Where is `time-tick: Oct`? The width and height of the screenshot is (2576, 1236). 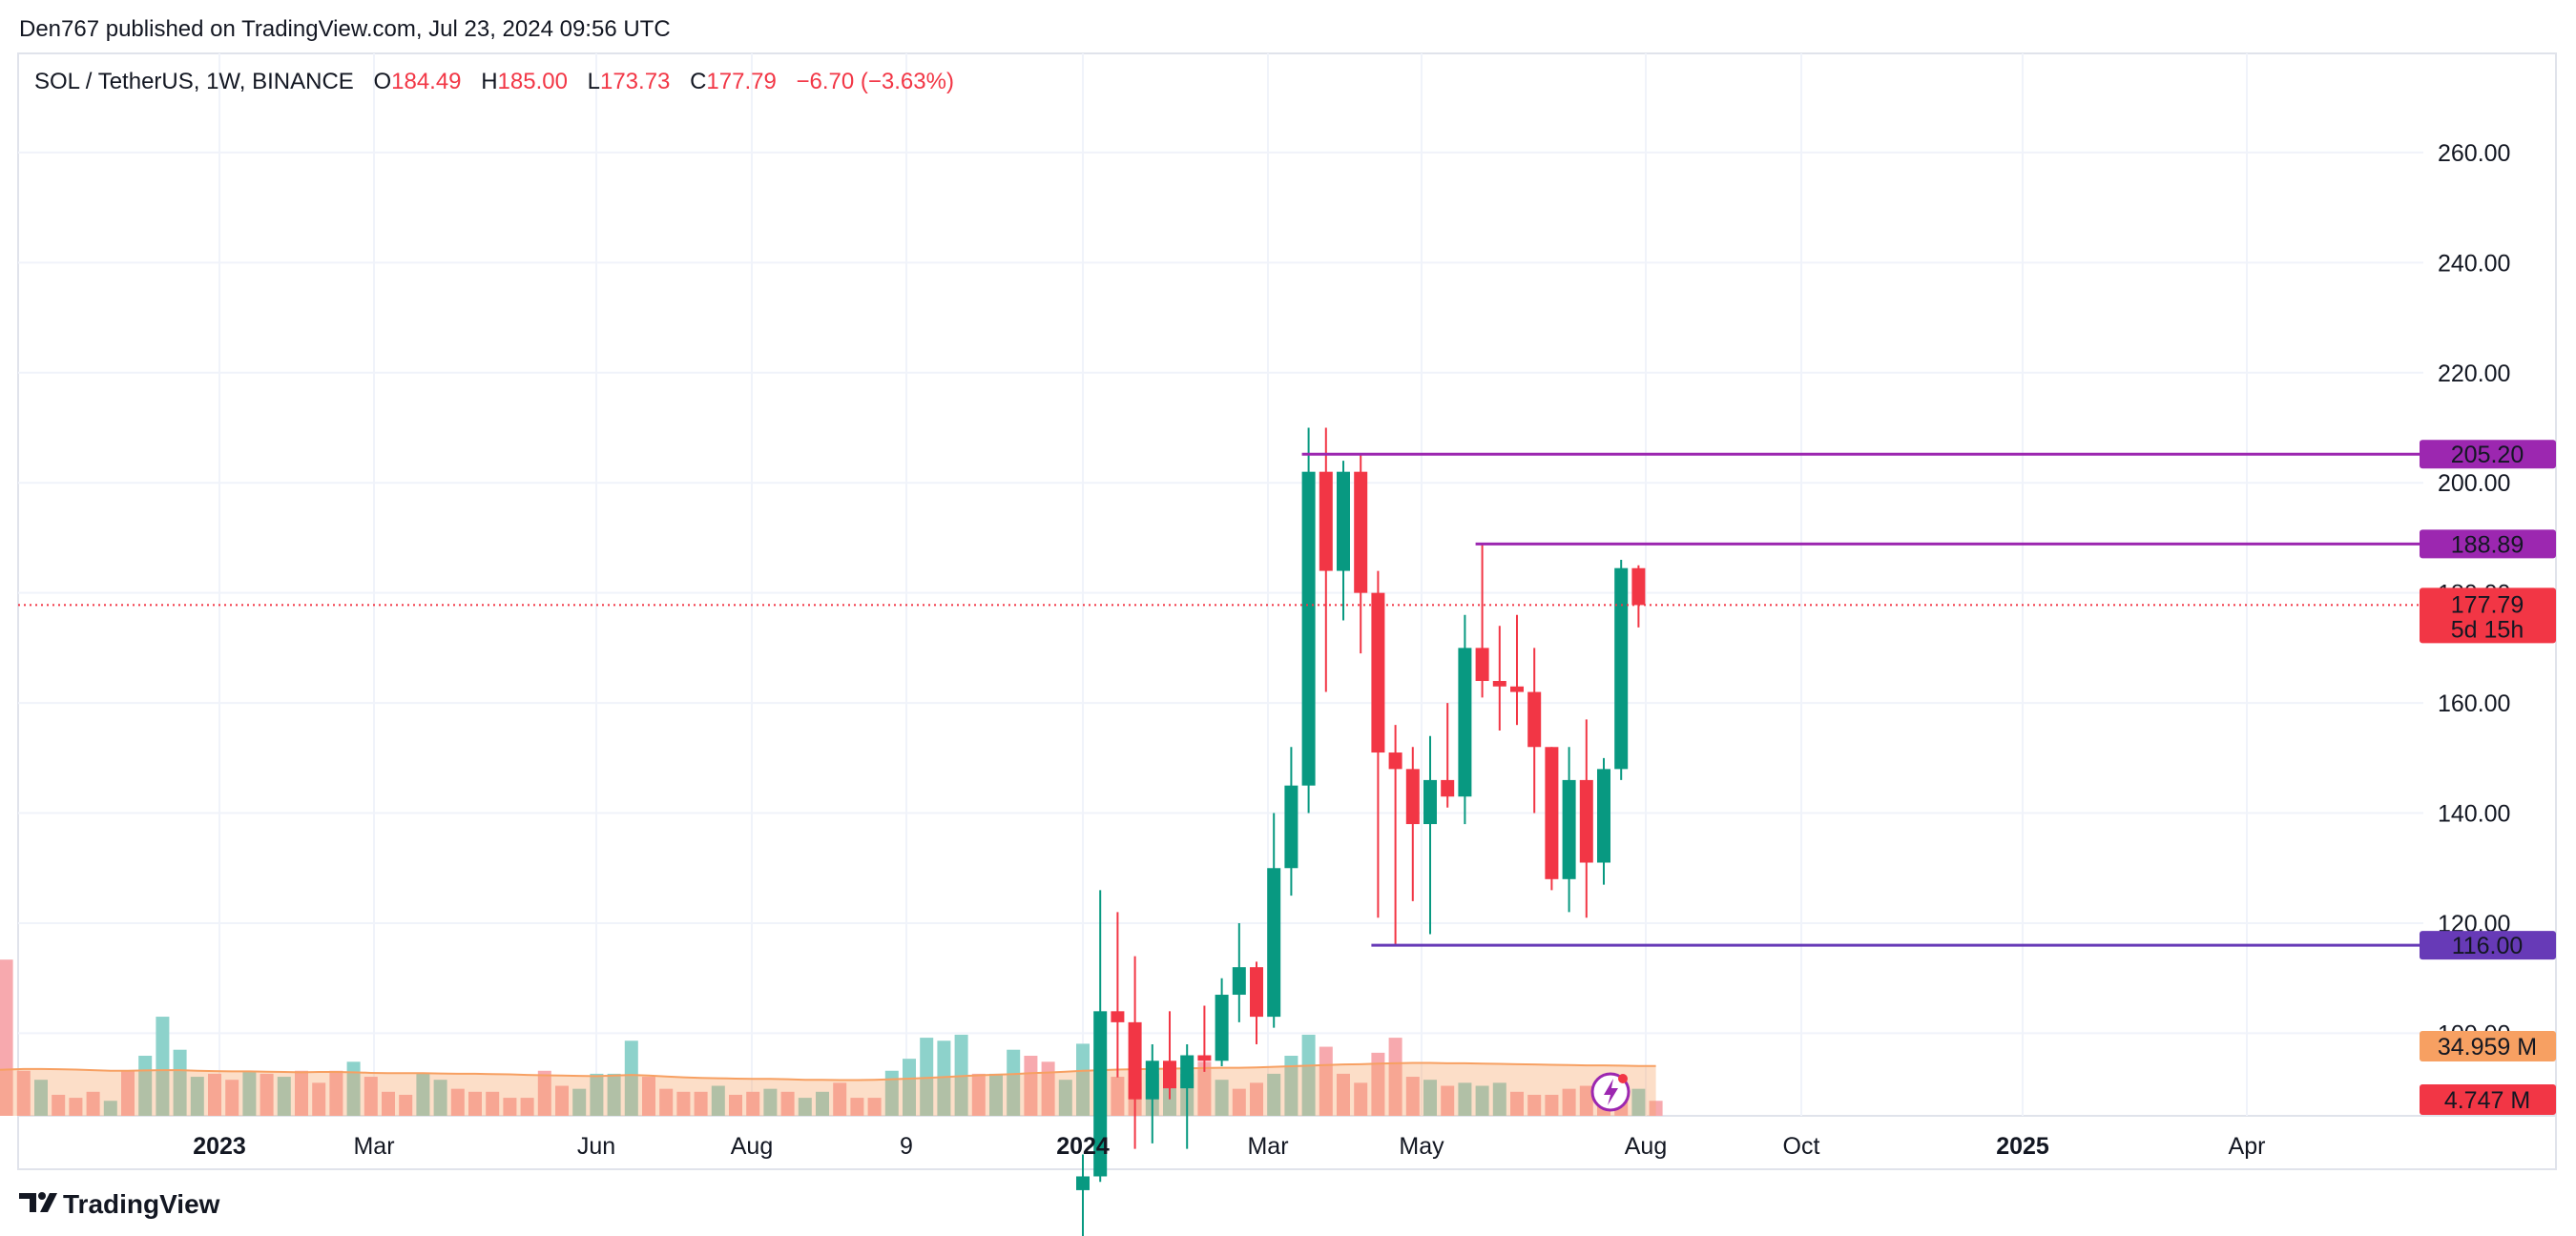
time-tick: Oct is located at coordinates (1801, 1146).